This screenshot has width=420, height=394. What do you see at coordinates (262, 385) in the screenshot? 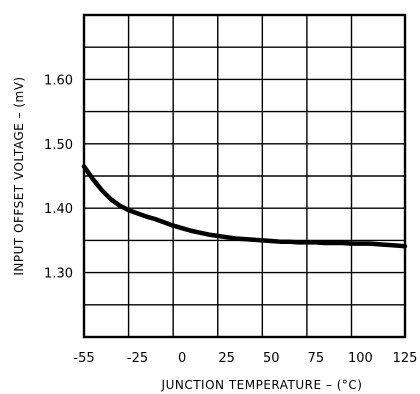
I see `x-axis-label: JUNCTION TEMPERATURE – (°C)` at bounding box center [262, 385].